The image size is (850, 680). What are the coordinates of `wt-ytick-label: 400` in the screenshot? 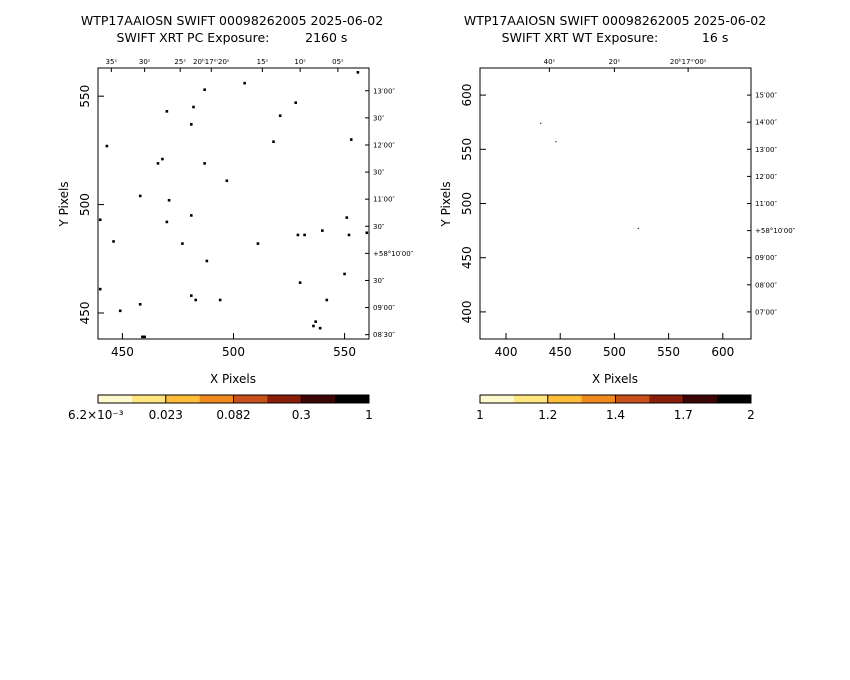 It's located at (467, 311).